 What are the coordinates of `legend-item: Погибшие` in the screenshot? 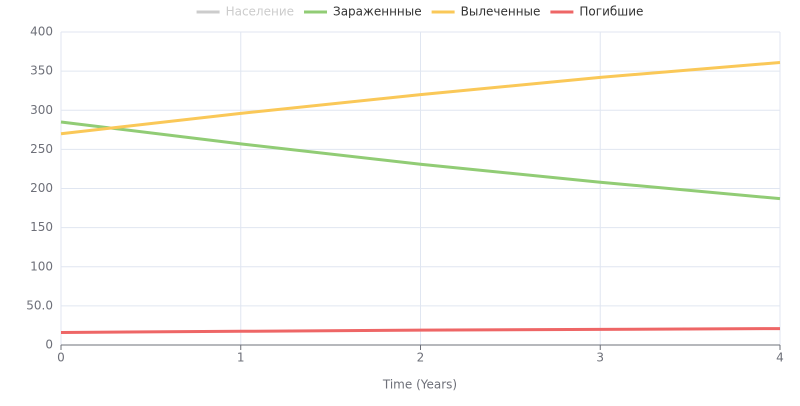 It's located at (596, 12).